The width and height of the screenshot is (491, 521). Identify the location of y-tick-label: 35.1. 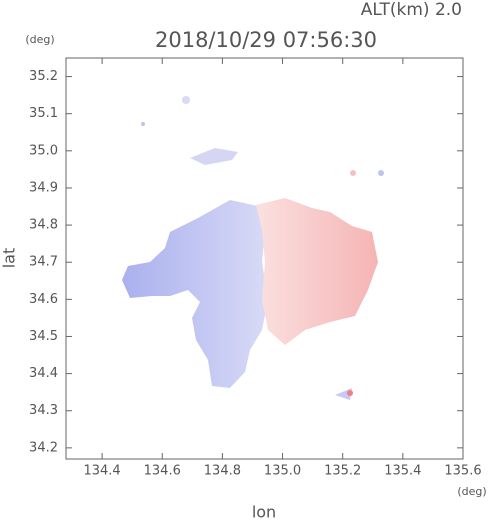
(43, 113).